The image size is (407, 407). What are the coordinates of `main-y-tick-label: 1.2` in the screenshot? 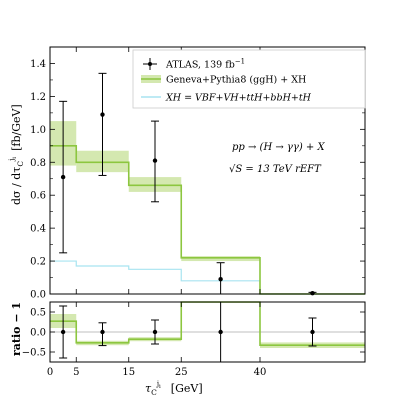 It's located at (38, 97).